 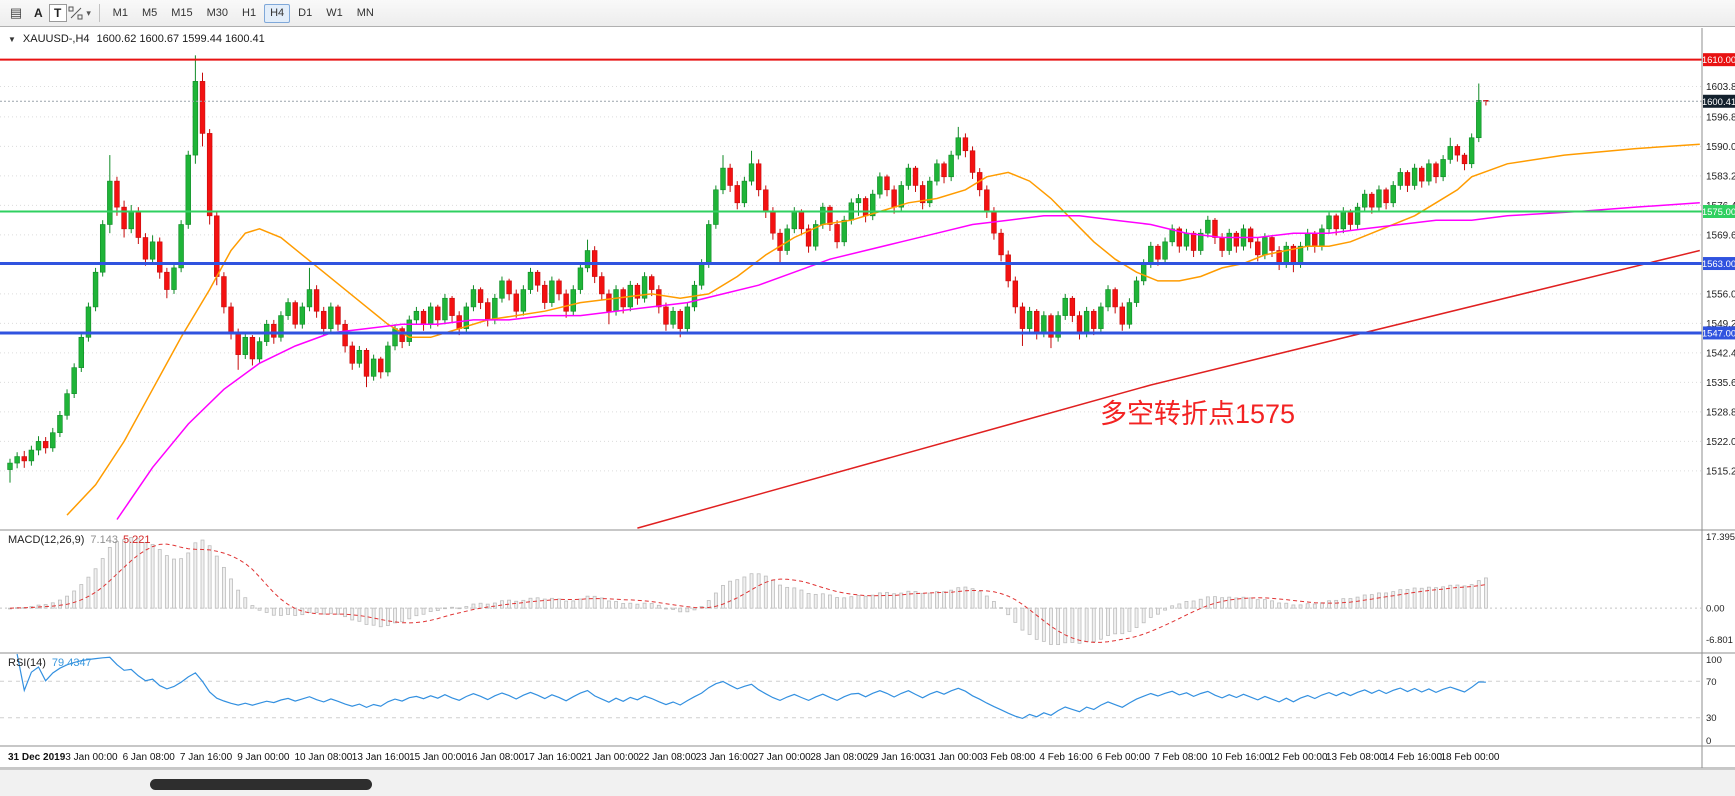 I want to click on annotation-text: 多空转折点1575, so click(x=1198, y=414).